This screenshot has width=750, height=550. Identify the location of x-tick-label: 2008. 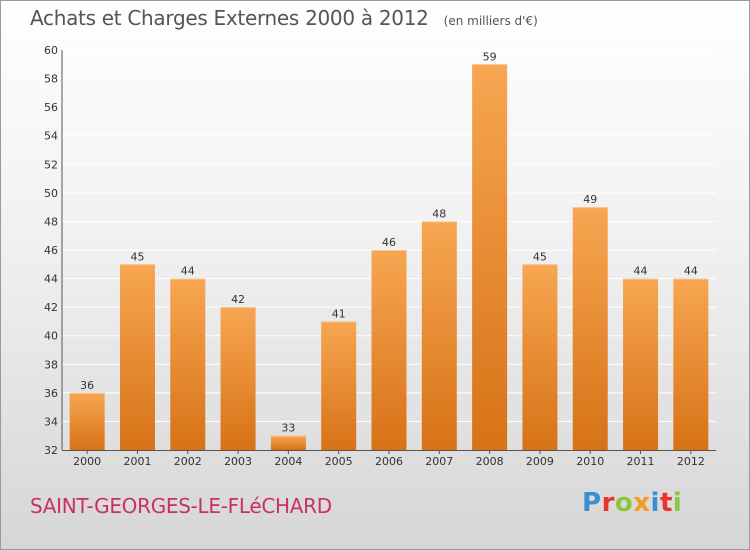
(490, 461).